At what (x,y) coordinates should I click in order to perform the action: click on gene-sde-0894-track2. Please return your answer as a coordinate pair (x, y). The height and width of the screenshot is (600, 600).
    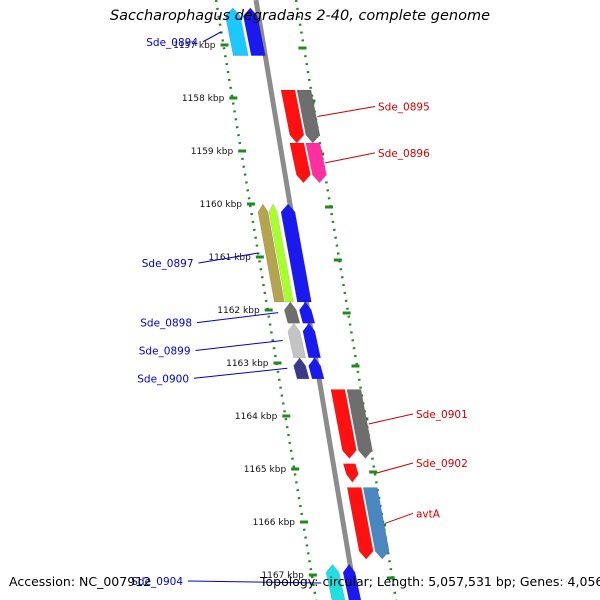
    Looking at the image, I should click on (254, 31).